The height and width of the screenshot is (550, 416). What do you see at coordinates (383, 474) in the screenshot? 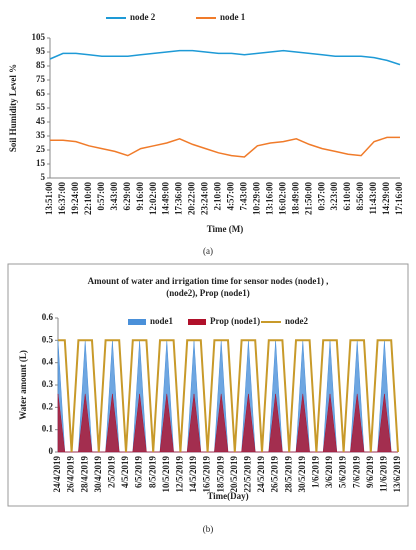
I see `x-tick-label: 11/6/2019` at bounding box center [383, 474].